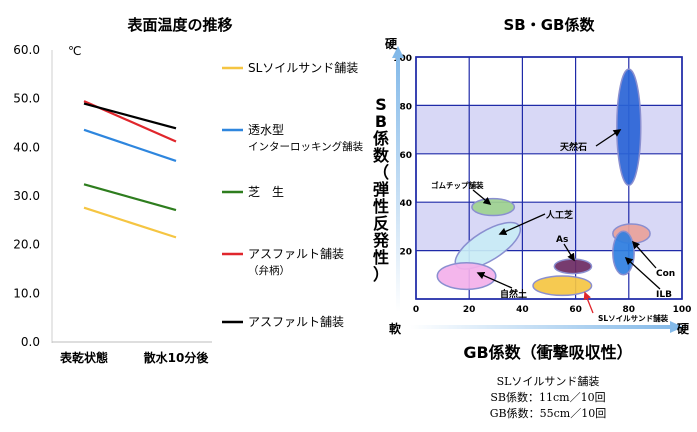  I want to click on y-tick-label: 80, so click(405, 107).